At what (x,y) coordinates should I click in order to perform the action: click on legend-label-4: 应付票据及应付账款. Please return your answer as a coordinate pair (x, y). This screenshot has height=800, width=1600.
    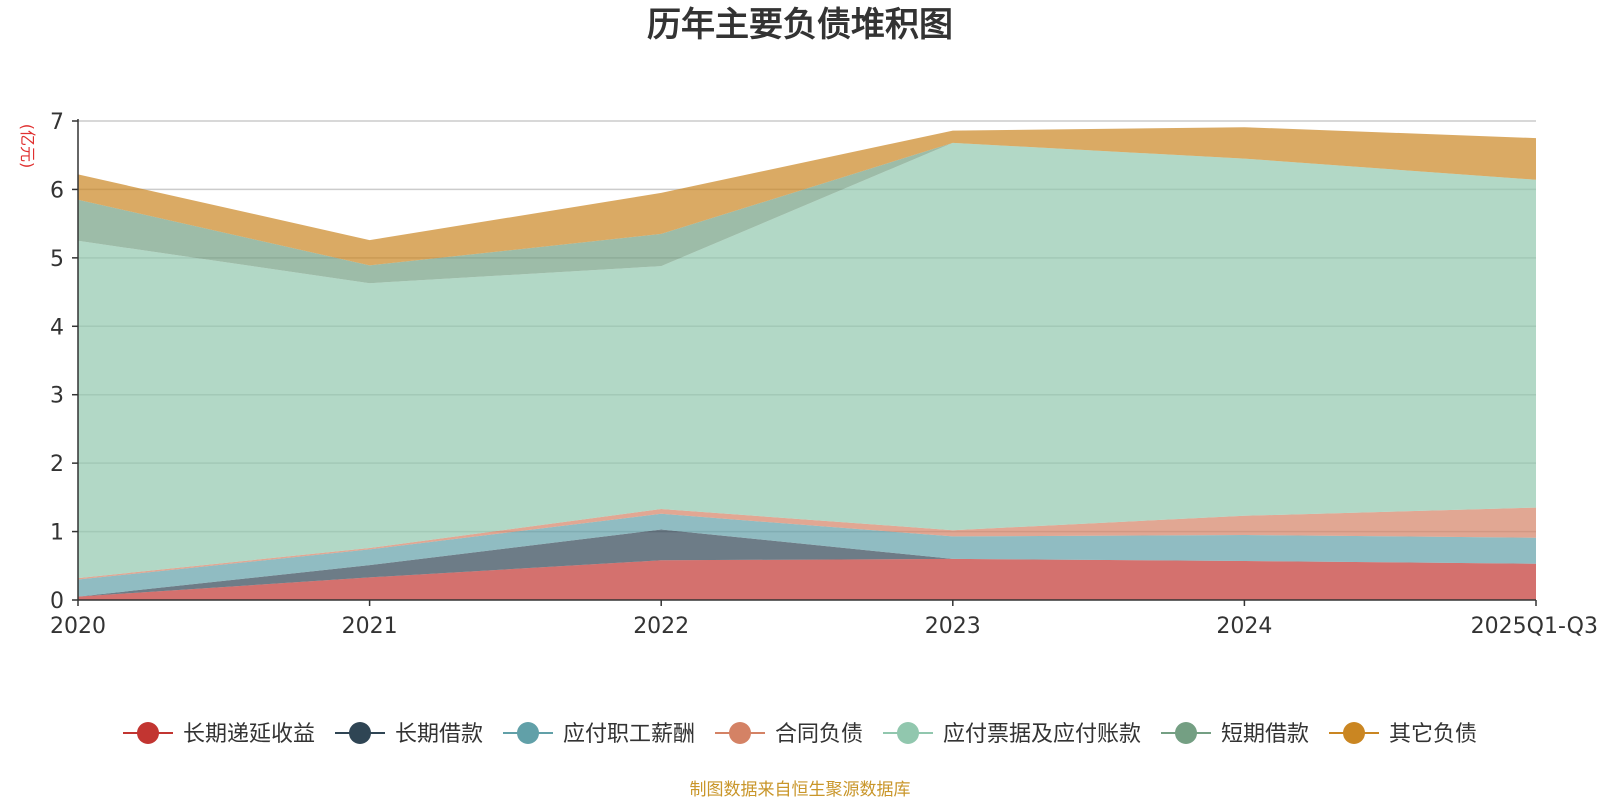
    Looking at the image, I should click on (1042, 734).